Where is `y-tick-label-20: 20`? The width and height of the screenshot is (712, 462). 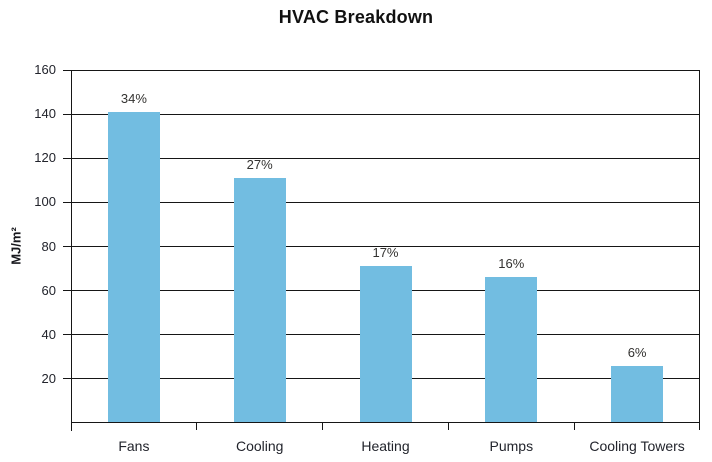 y-tick-label-20: 20 is located at coordinates (48, 378).